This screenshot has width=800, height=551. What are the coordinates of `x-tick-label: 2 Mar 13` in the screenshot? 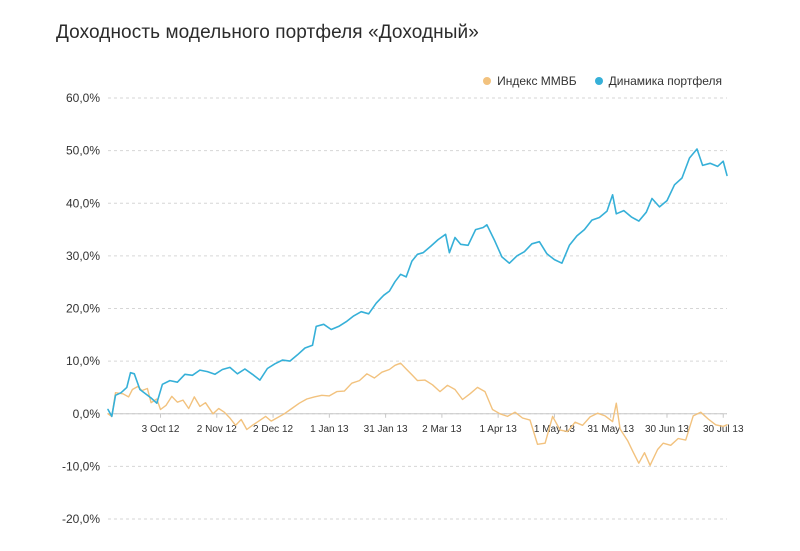 It's located at (442, 429).